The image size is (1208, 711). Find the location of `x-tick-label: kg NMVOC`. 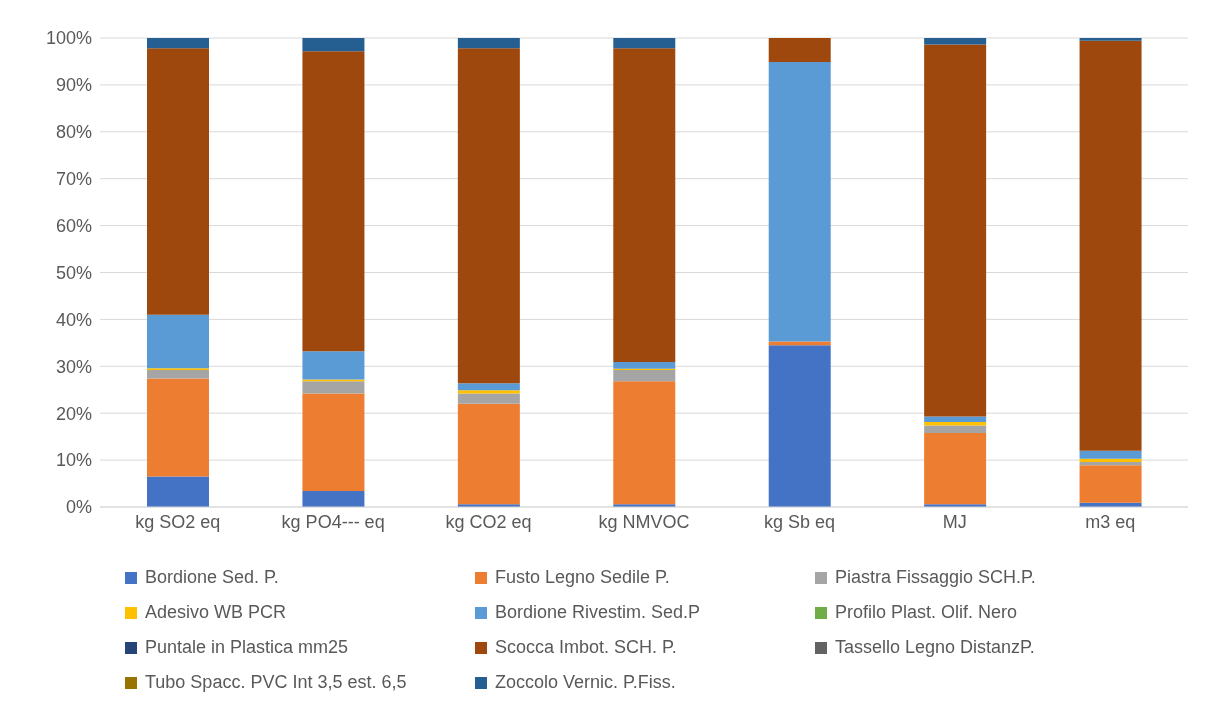

x-tick-label: kg NMVOC is located at coordinates (644, 521).